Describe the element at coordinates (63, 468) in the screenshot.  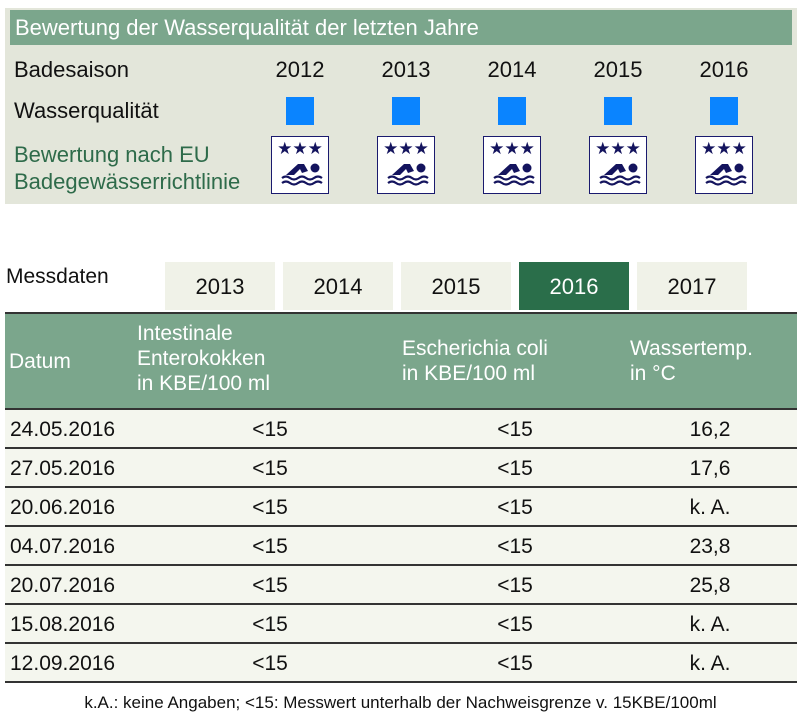
I see `cell-date: 27.05.2016` at that location.